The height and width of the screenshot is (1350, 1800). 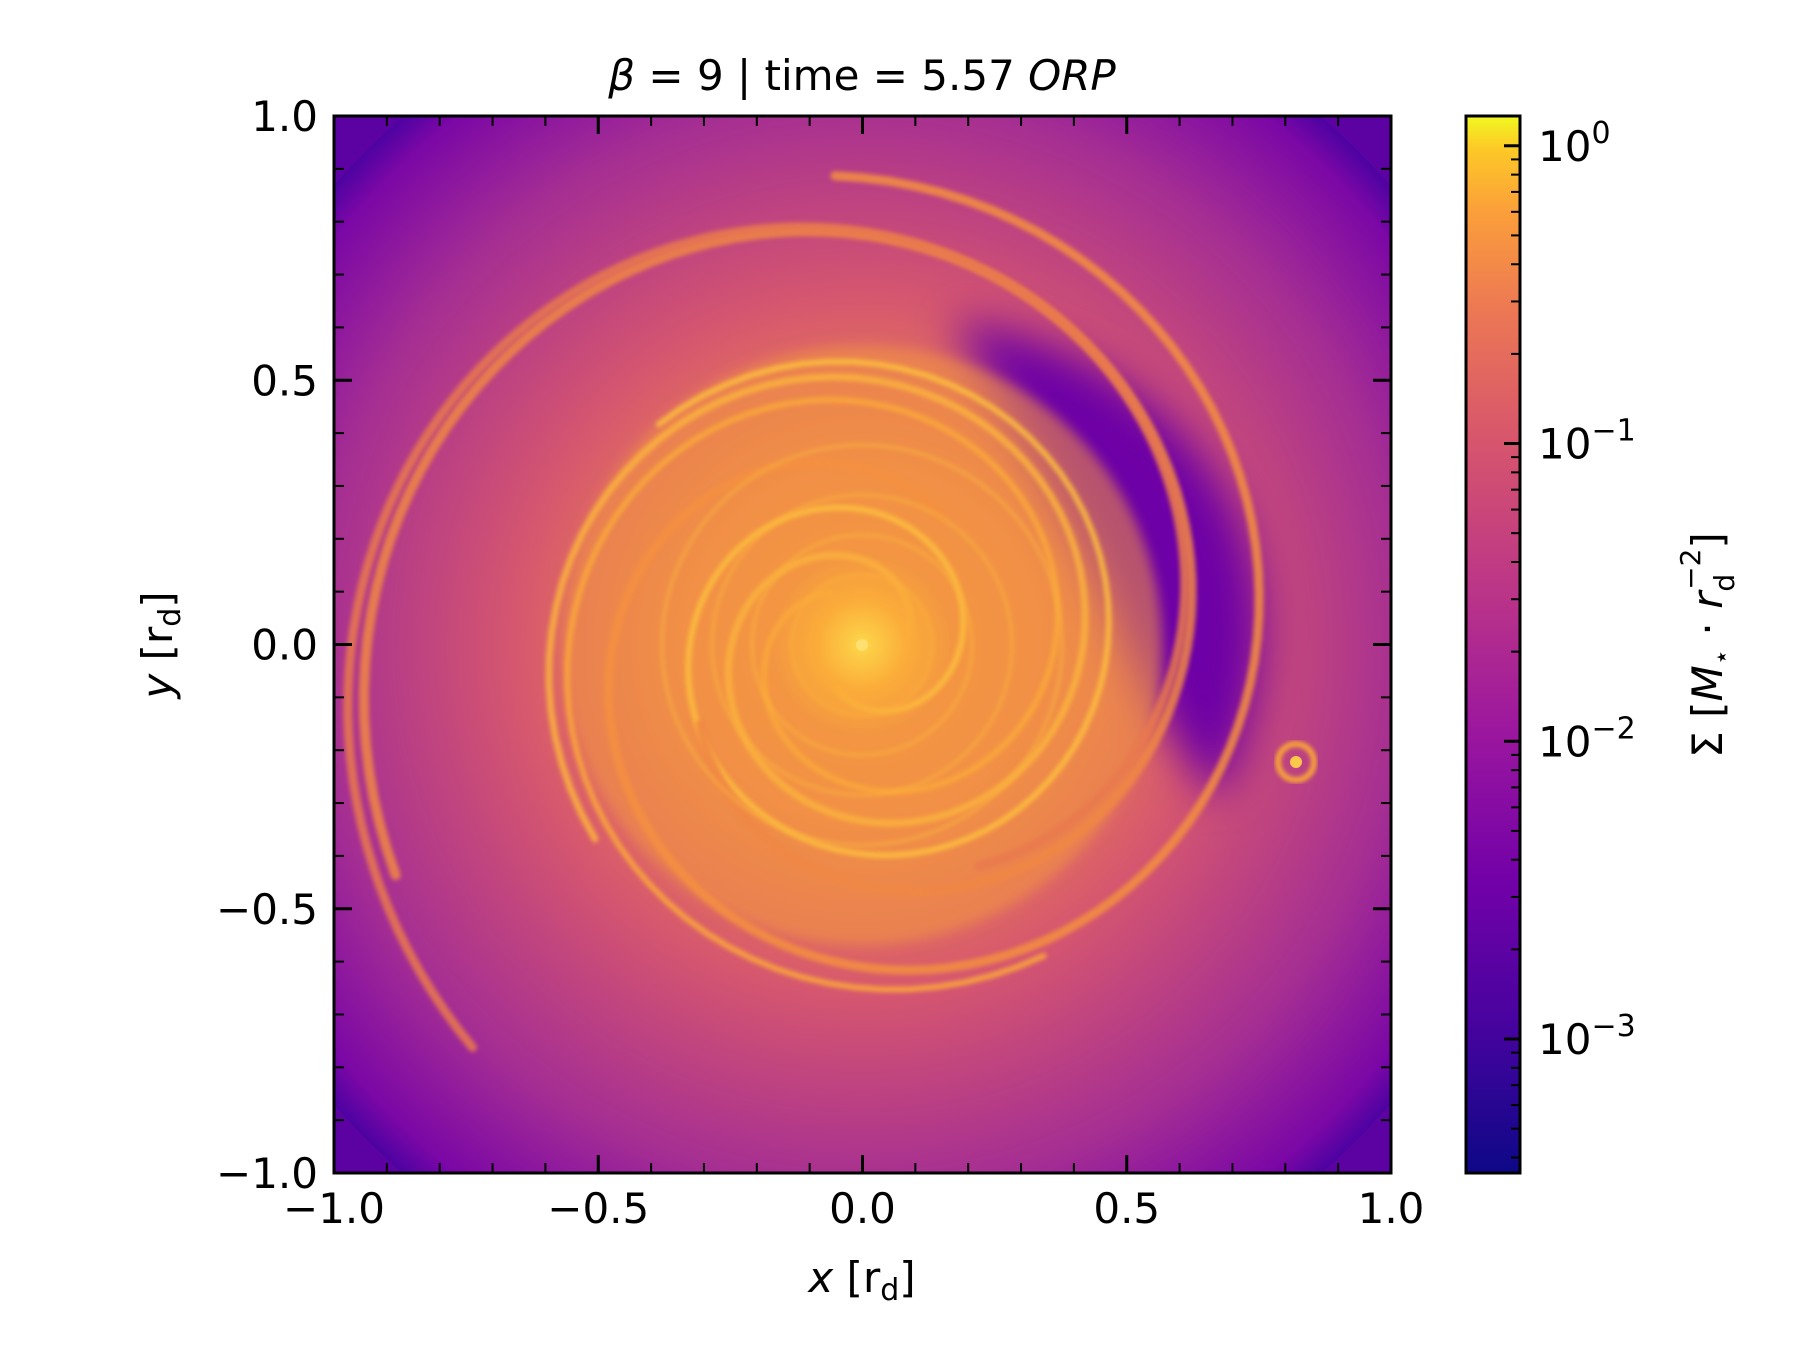 I want to click on colorbar-frame, so click(x=1493, y=644).